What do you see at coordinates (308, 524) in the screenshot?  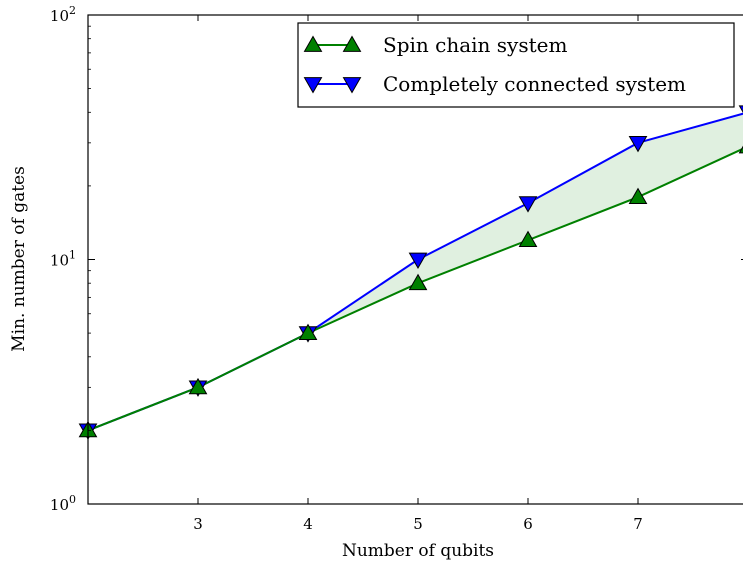 I see `x-tick-label: 4` at bounding box center [308, 524].